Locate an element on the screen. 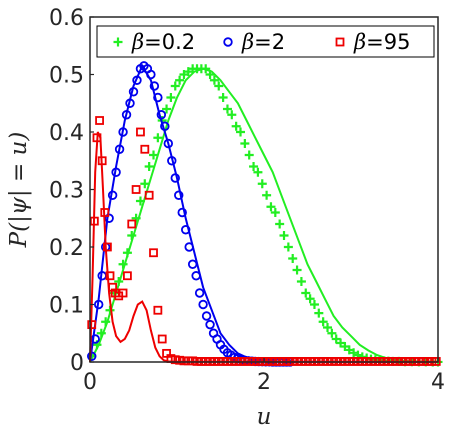  y-tick-label: 0.6 is located at coordinates (66, 18).